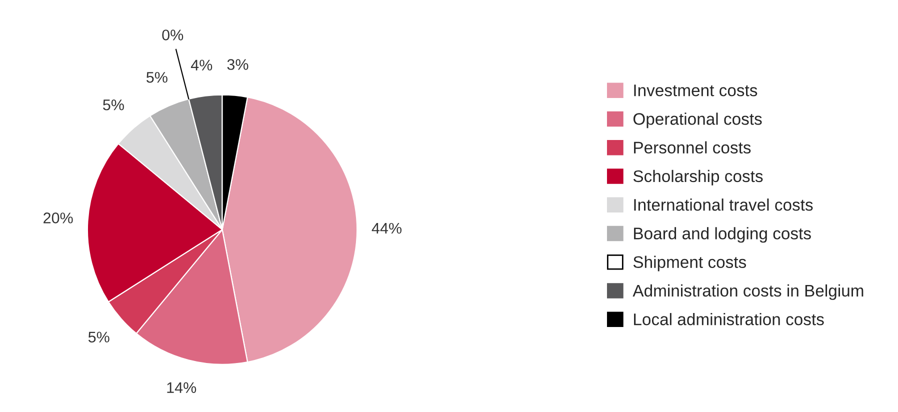  I want to click on legend-label: Personnel costs, so click(692, 147).